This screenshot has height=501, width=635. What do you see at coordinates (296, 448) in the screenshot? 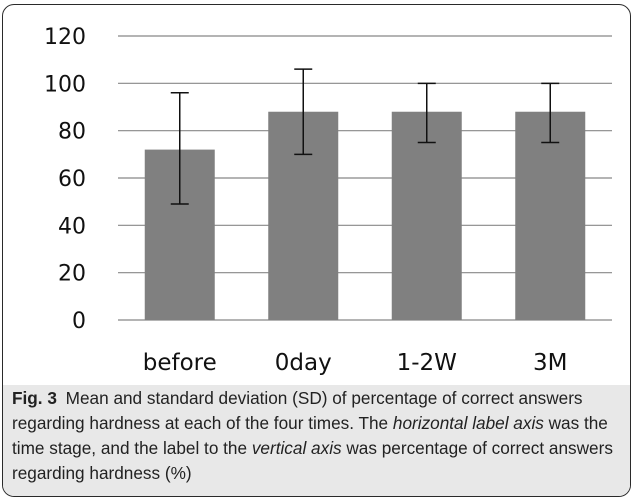
I see `caption-italic-vertical: vertical axis` at bounding box center [296, 448].